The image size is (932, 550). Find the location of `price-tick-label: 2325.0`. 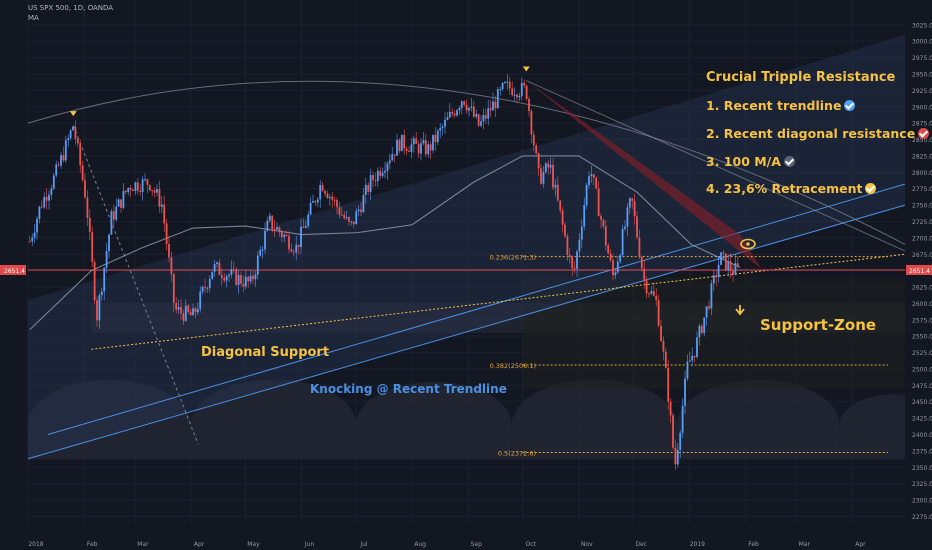

price-tick-label: 2325.0 is located at coordinates (922, 484).